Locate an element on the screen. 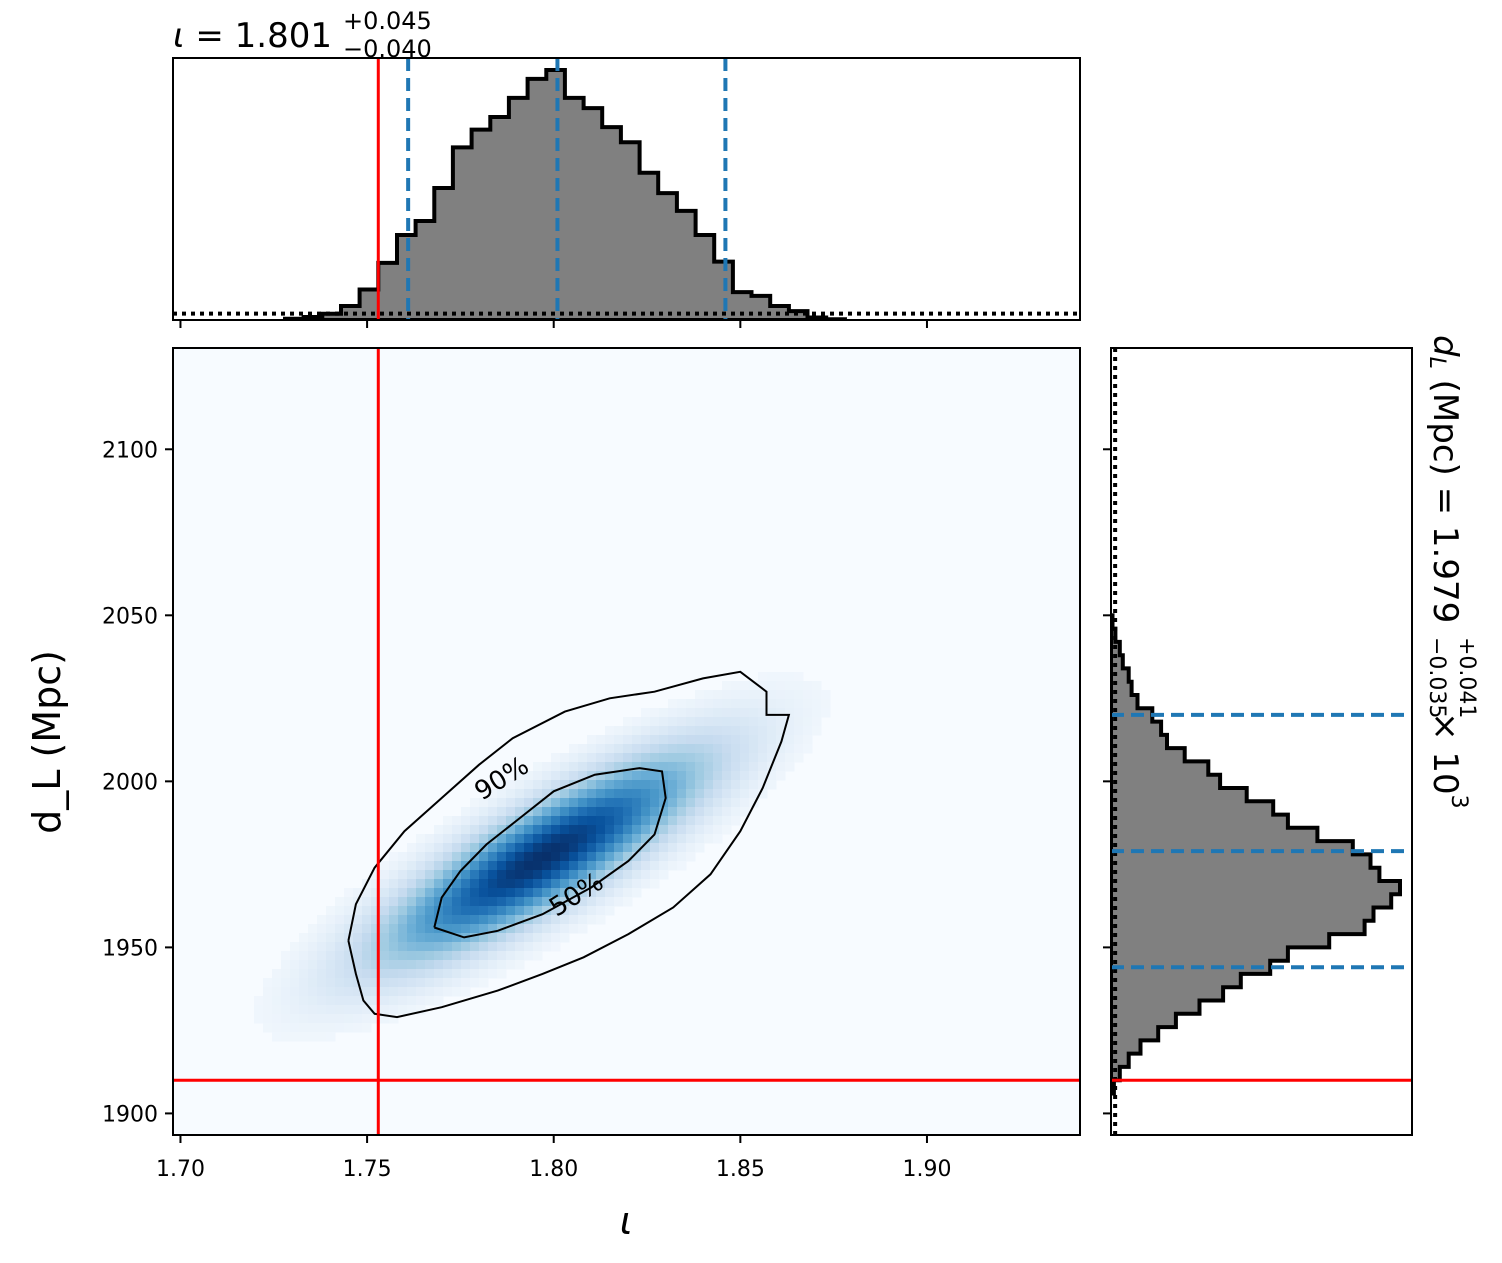 The width and height of the screenshot is (1502, 1263). joint-x-ticks: 1.70 1.75 1.80 1.85 1.90 is located at coordinates (553, 1158).